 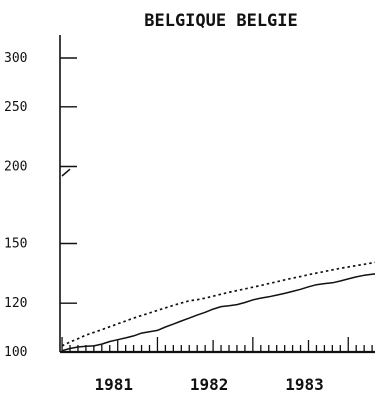 I want to click on y-tick-label: 120, so click(x=15, y=303).